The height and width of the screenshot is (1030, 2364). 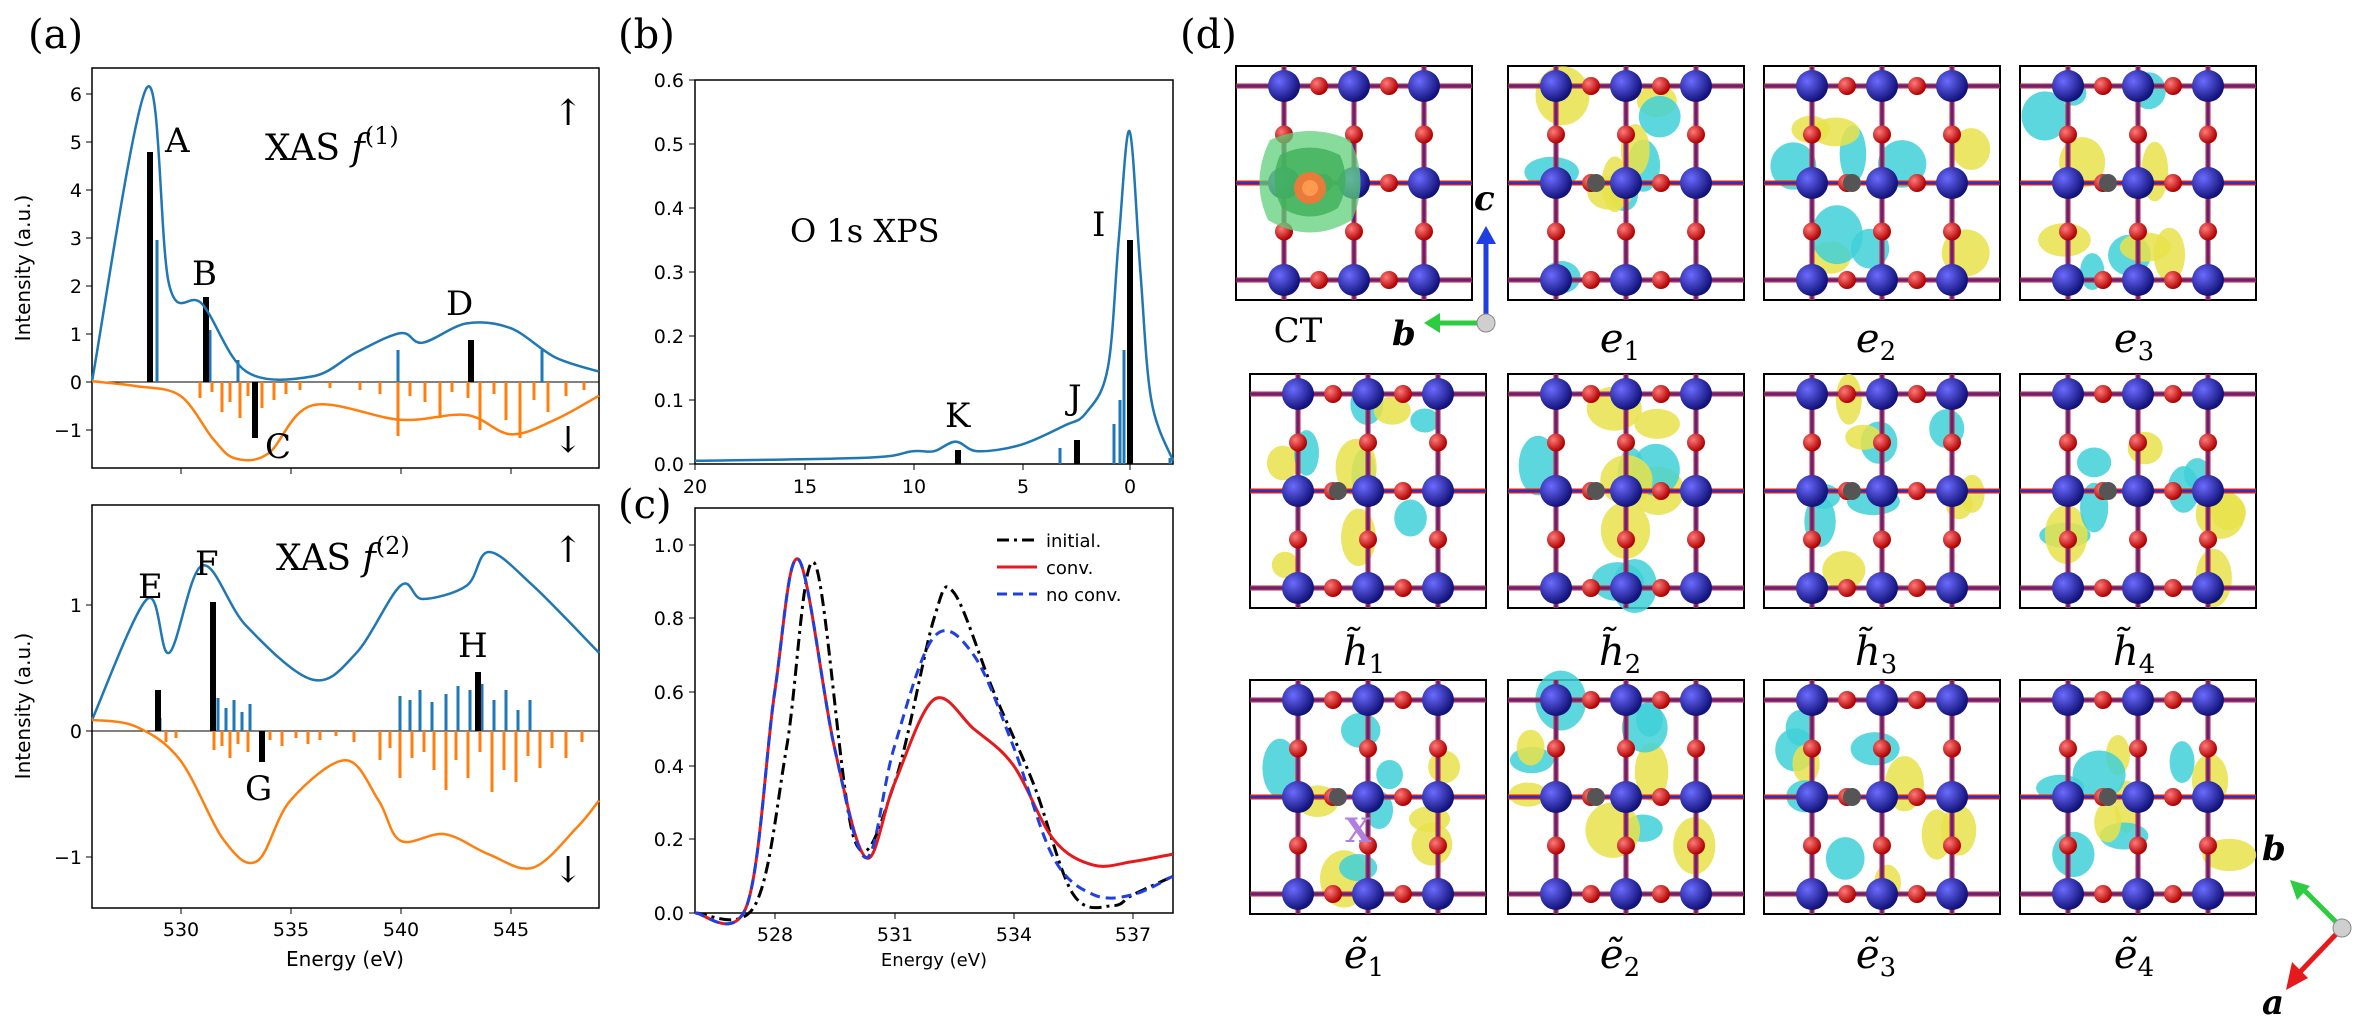 I want to click on ytick: 0.8, so click(x=669, y=619).